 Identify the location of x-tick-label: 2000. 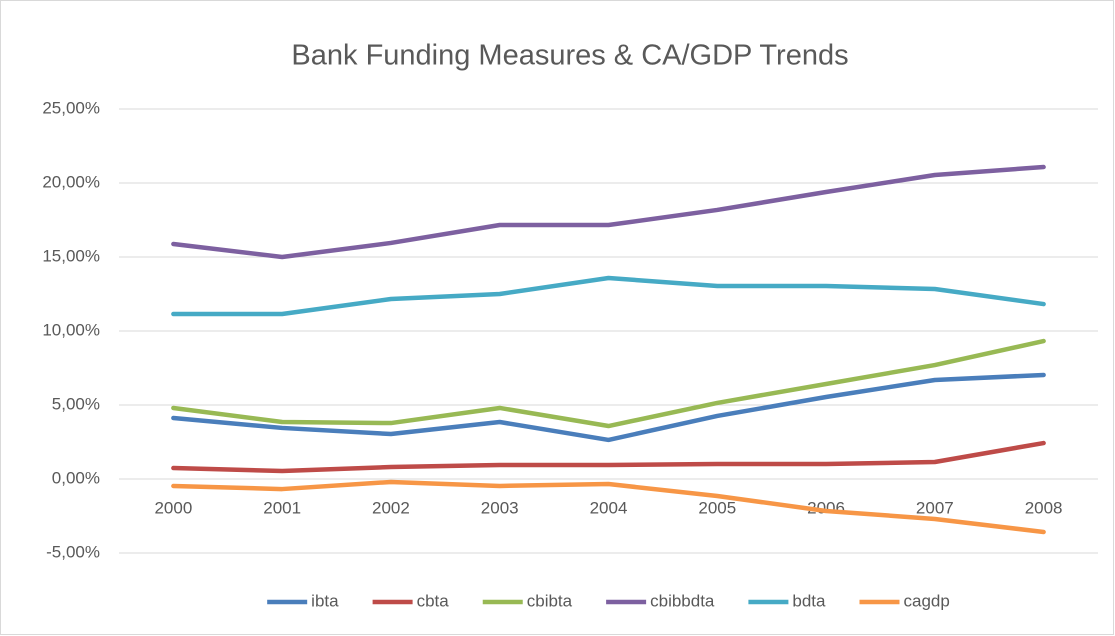
(173, 507).